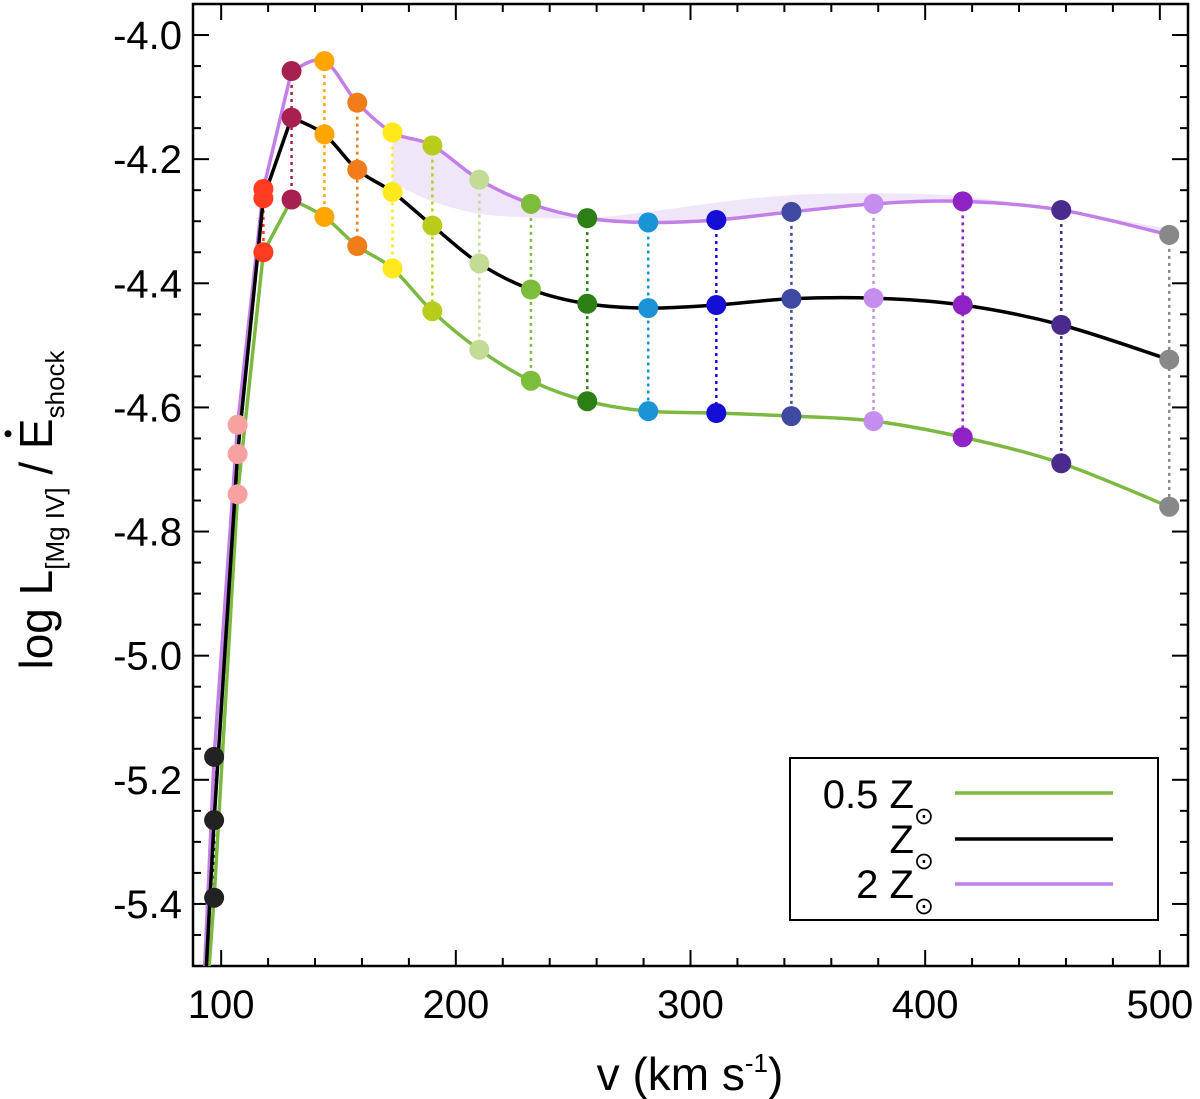  What do you see at coordinates (40, 509) in the screenshot?
I see `y-axis-title: log L[Mg IV] / Eshock` at bounding box center [40, 509].